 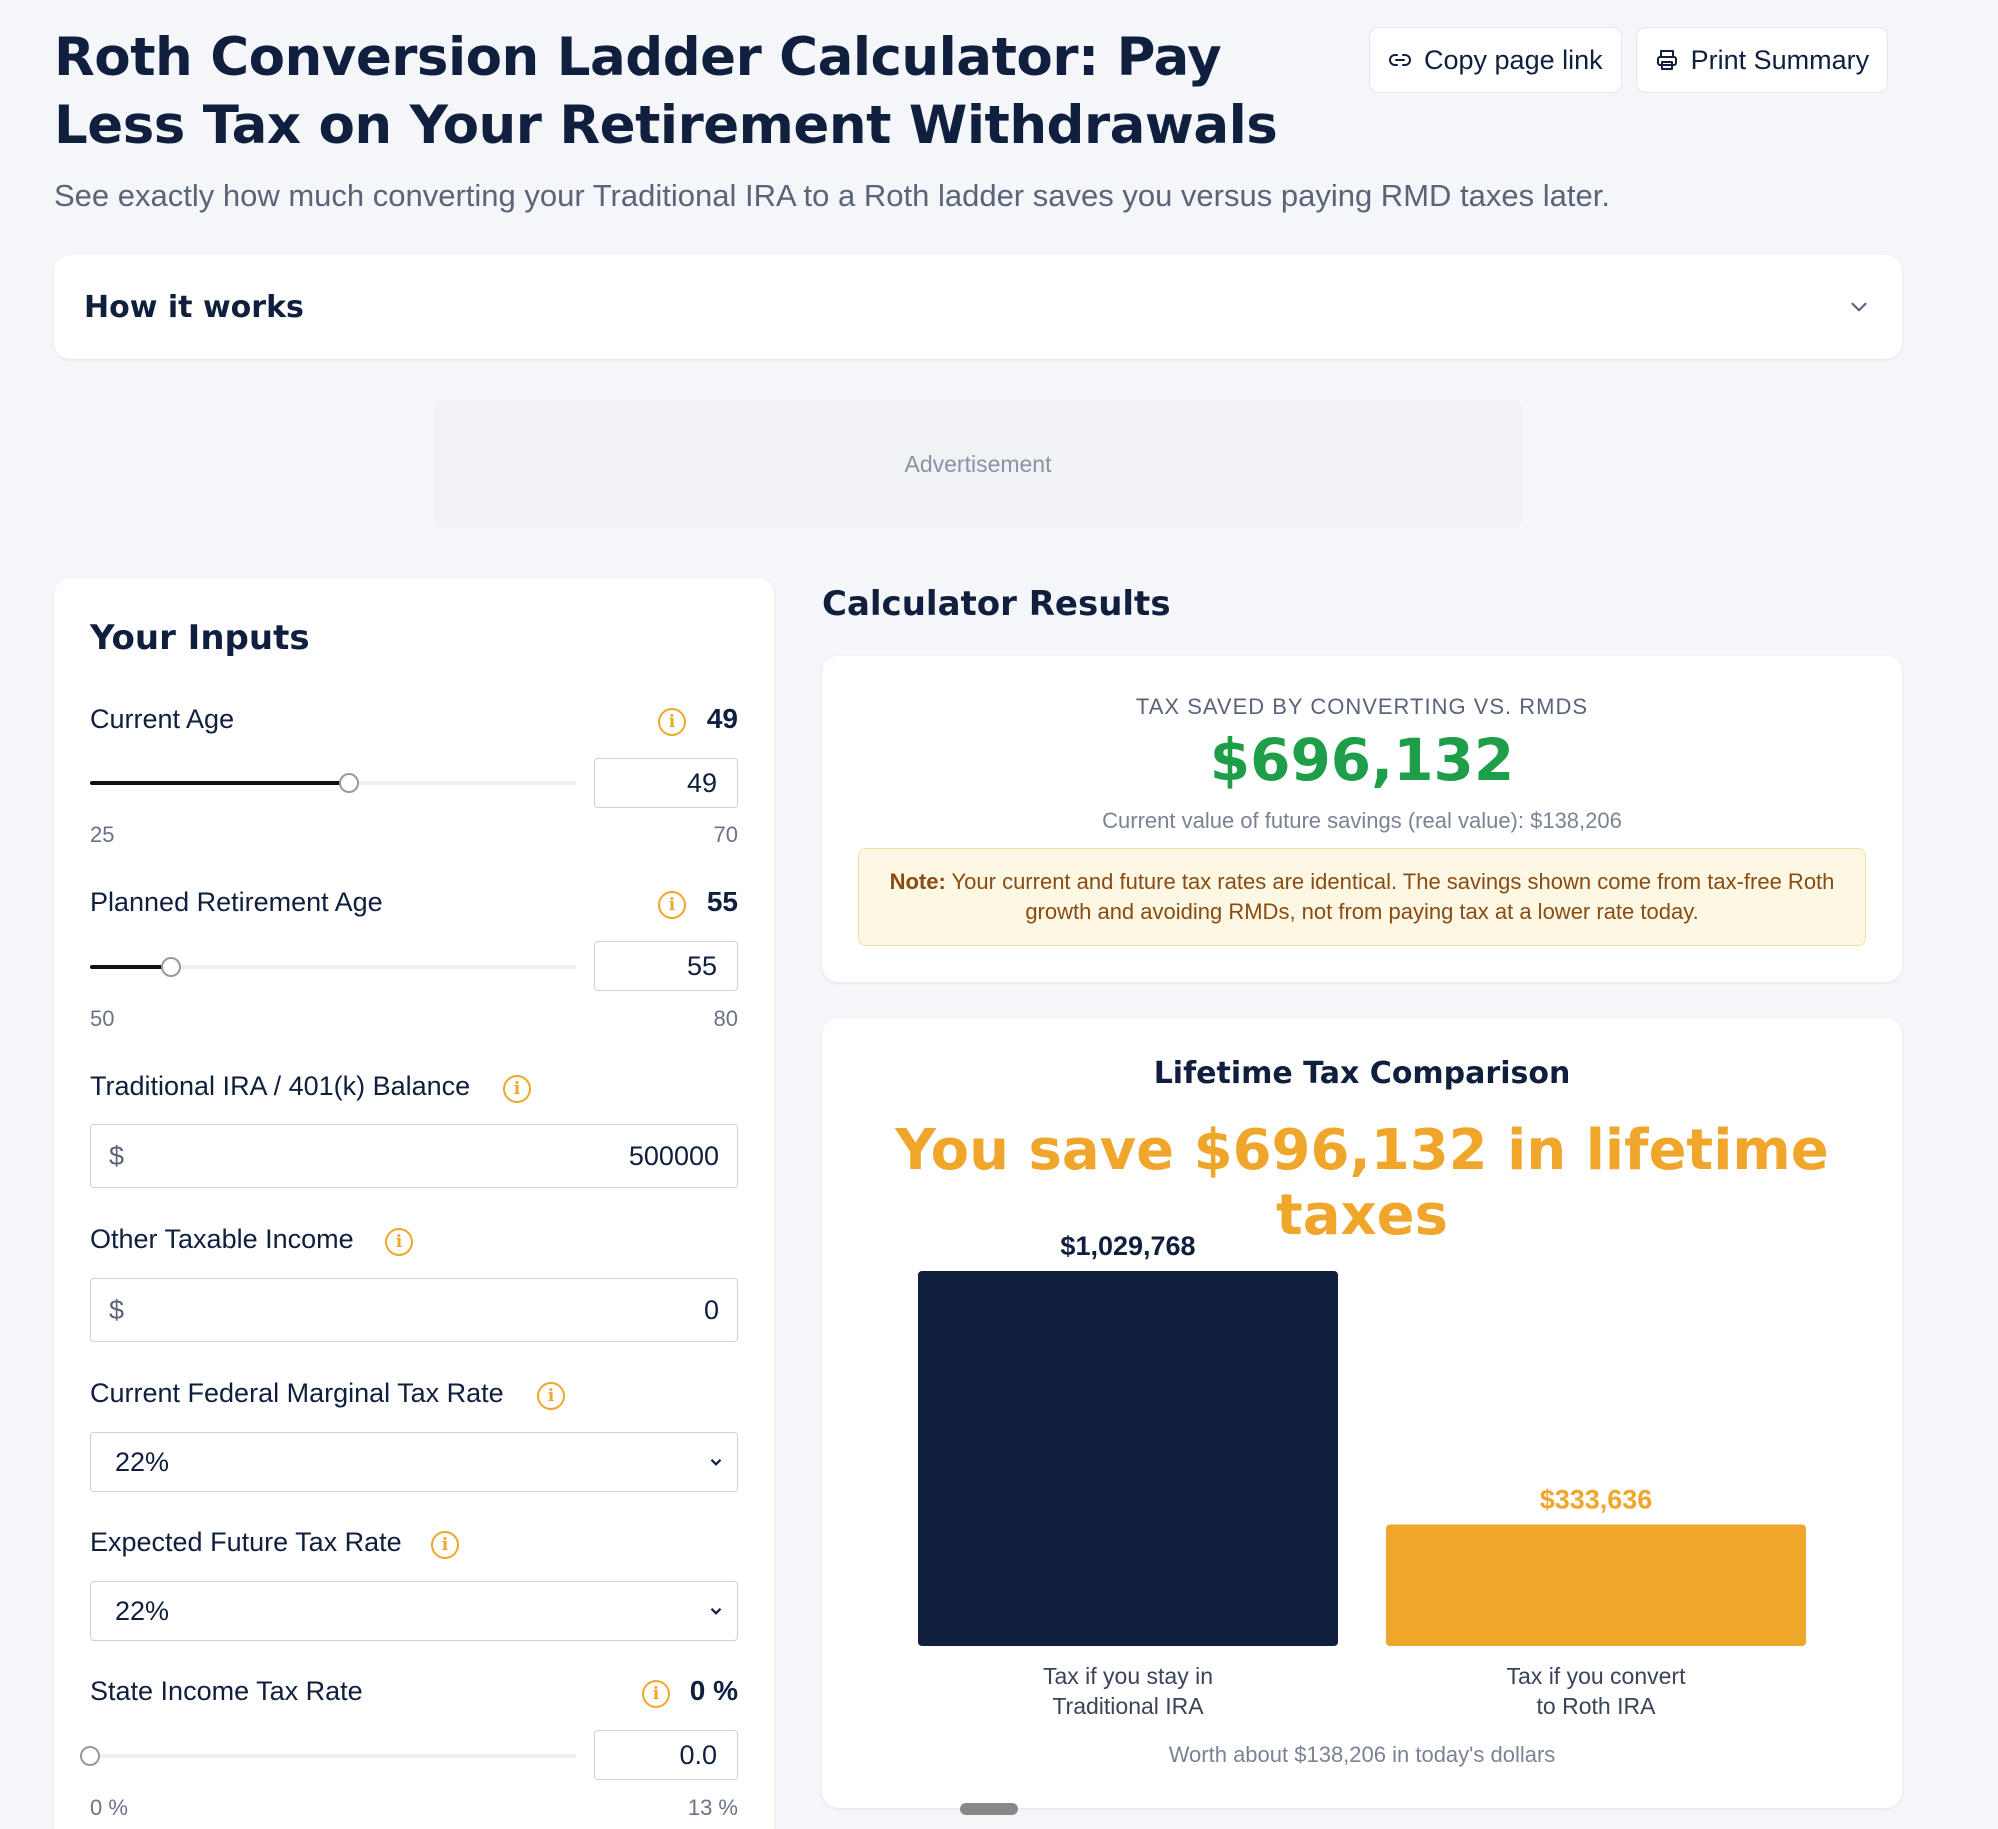 What do you see at coordinates (722, 901) in the screenshot?
I see `retirement-age-value: 55` at bounding box center [722, 901].